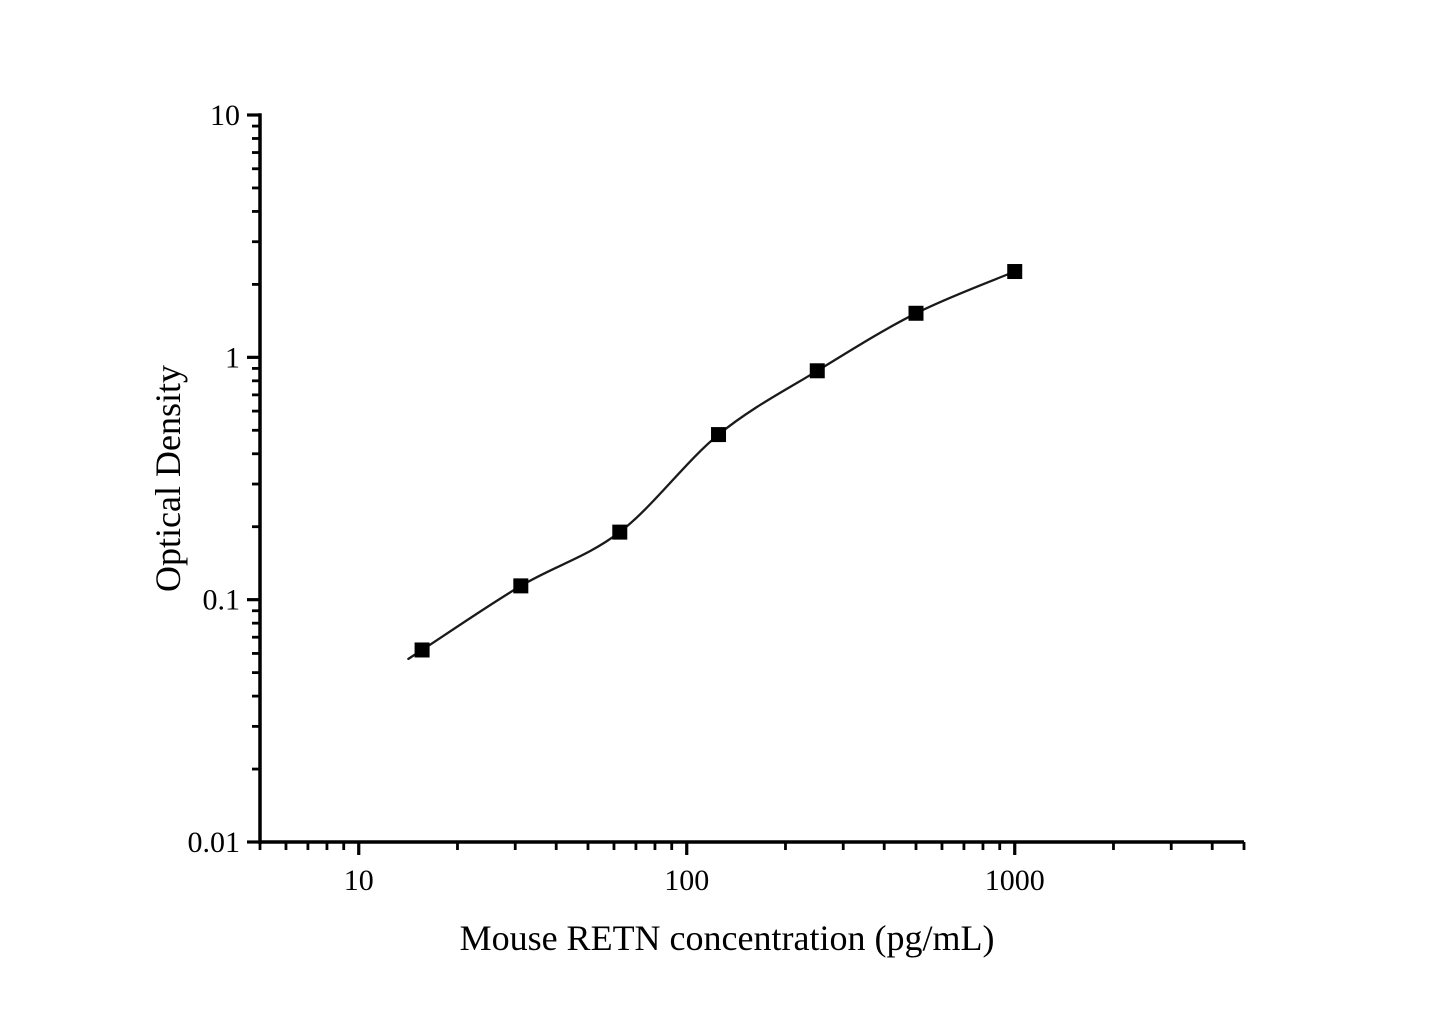 Image resolution: width=1445 pixels, height=1009 pixels. I want to click on x-tick-label: 10, so click(359, 880).